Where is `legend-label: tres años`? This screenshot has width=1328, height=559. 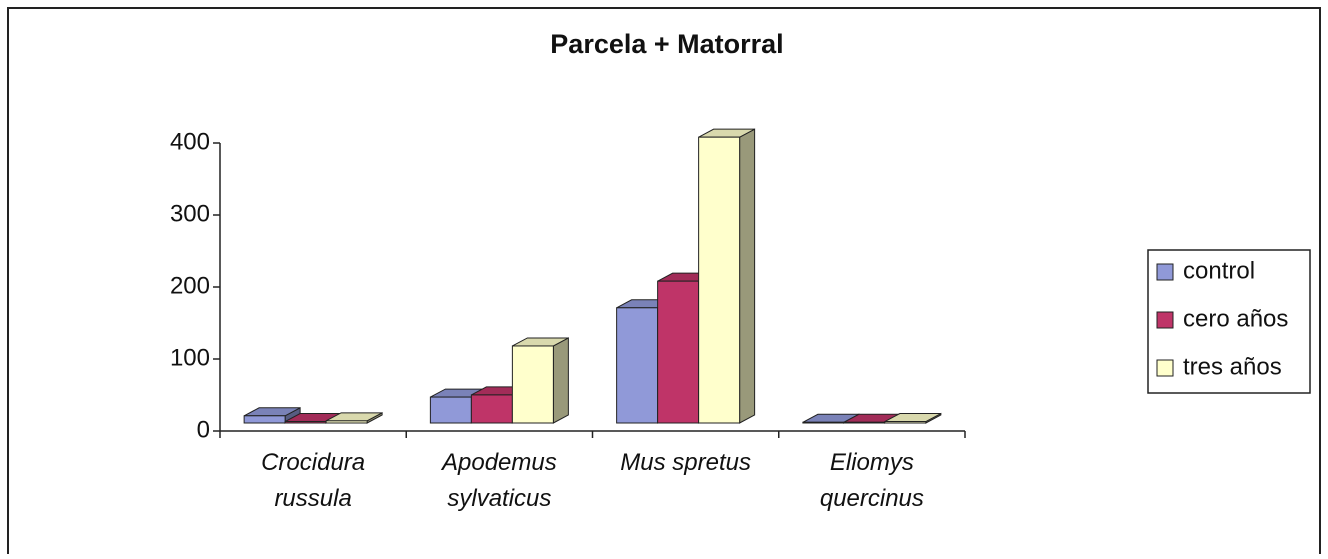 legend-label: tres años is located at coordinates (1232, 366).